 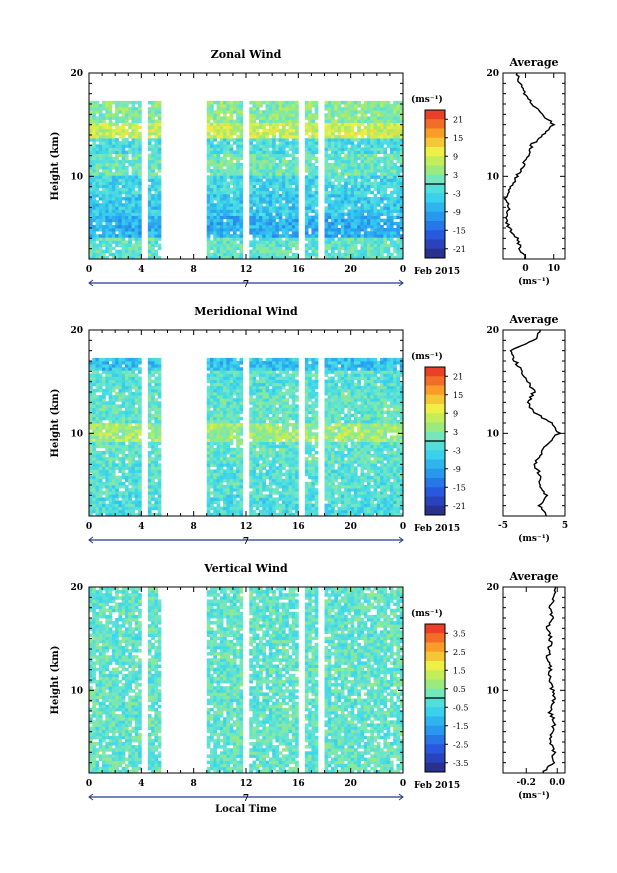 What do you see at coordinates (141, 270) in the screenshot?
I see `x-tick-label: 4` at bounding box center [141, 270].